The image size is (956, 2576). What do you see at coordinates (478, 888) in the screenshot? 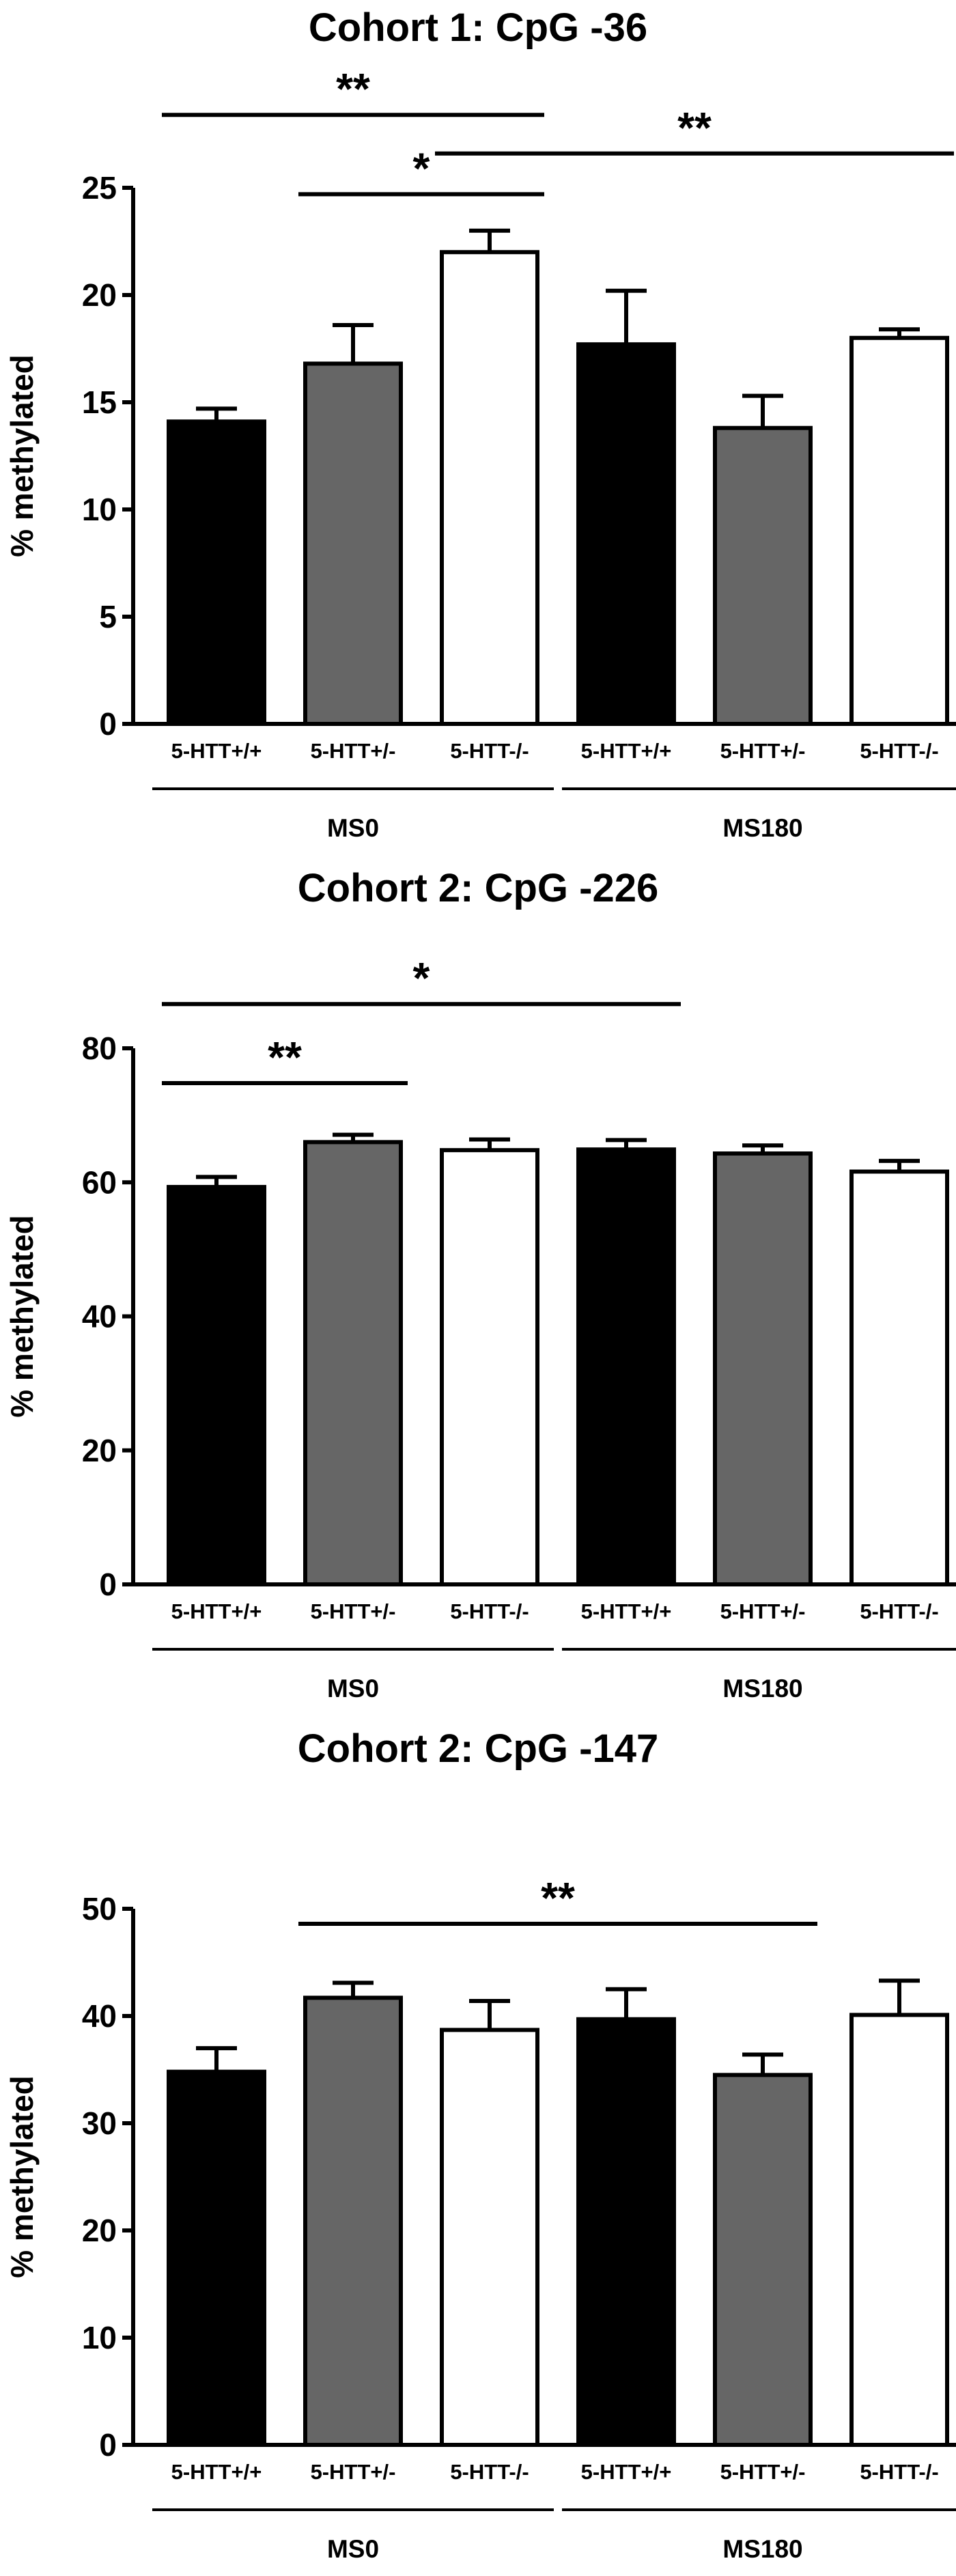
I see `chart-title: Cohort 2: CpG -226` at bounding box center [478, 888].